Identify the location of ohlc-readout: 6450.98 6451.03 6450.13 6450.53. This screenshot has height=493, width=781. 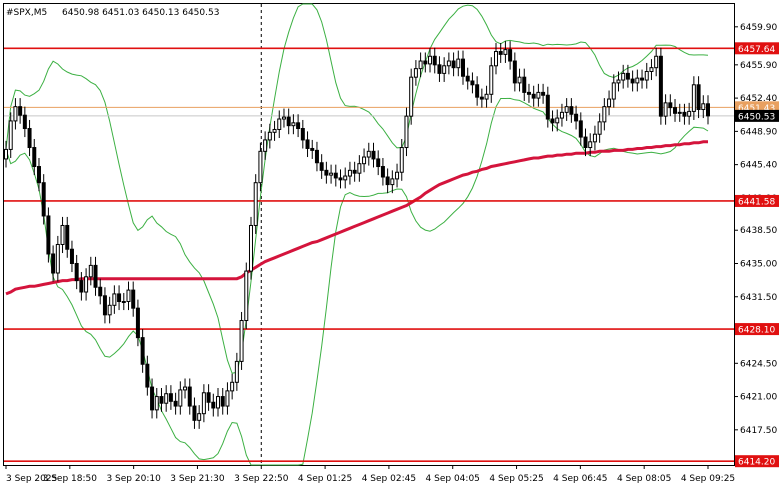
(140, 13).